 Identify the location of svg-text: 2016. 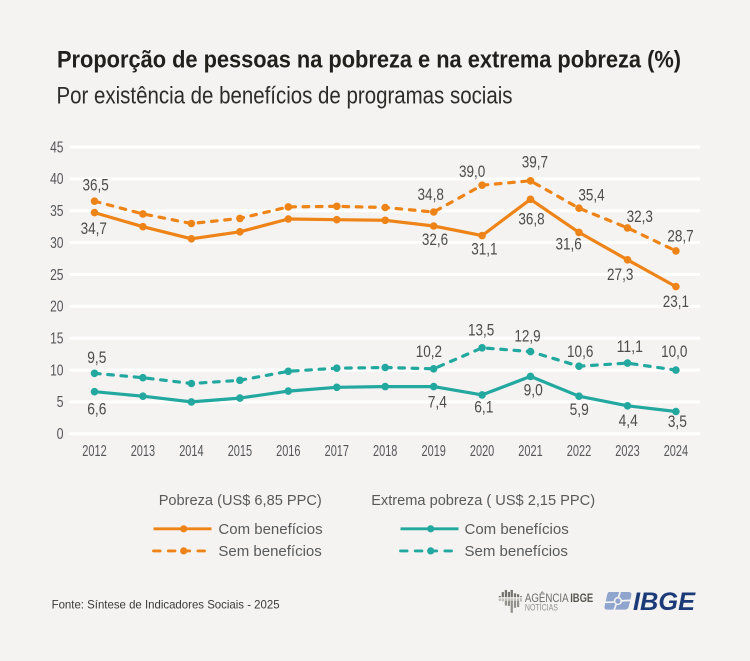
(288, 451).